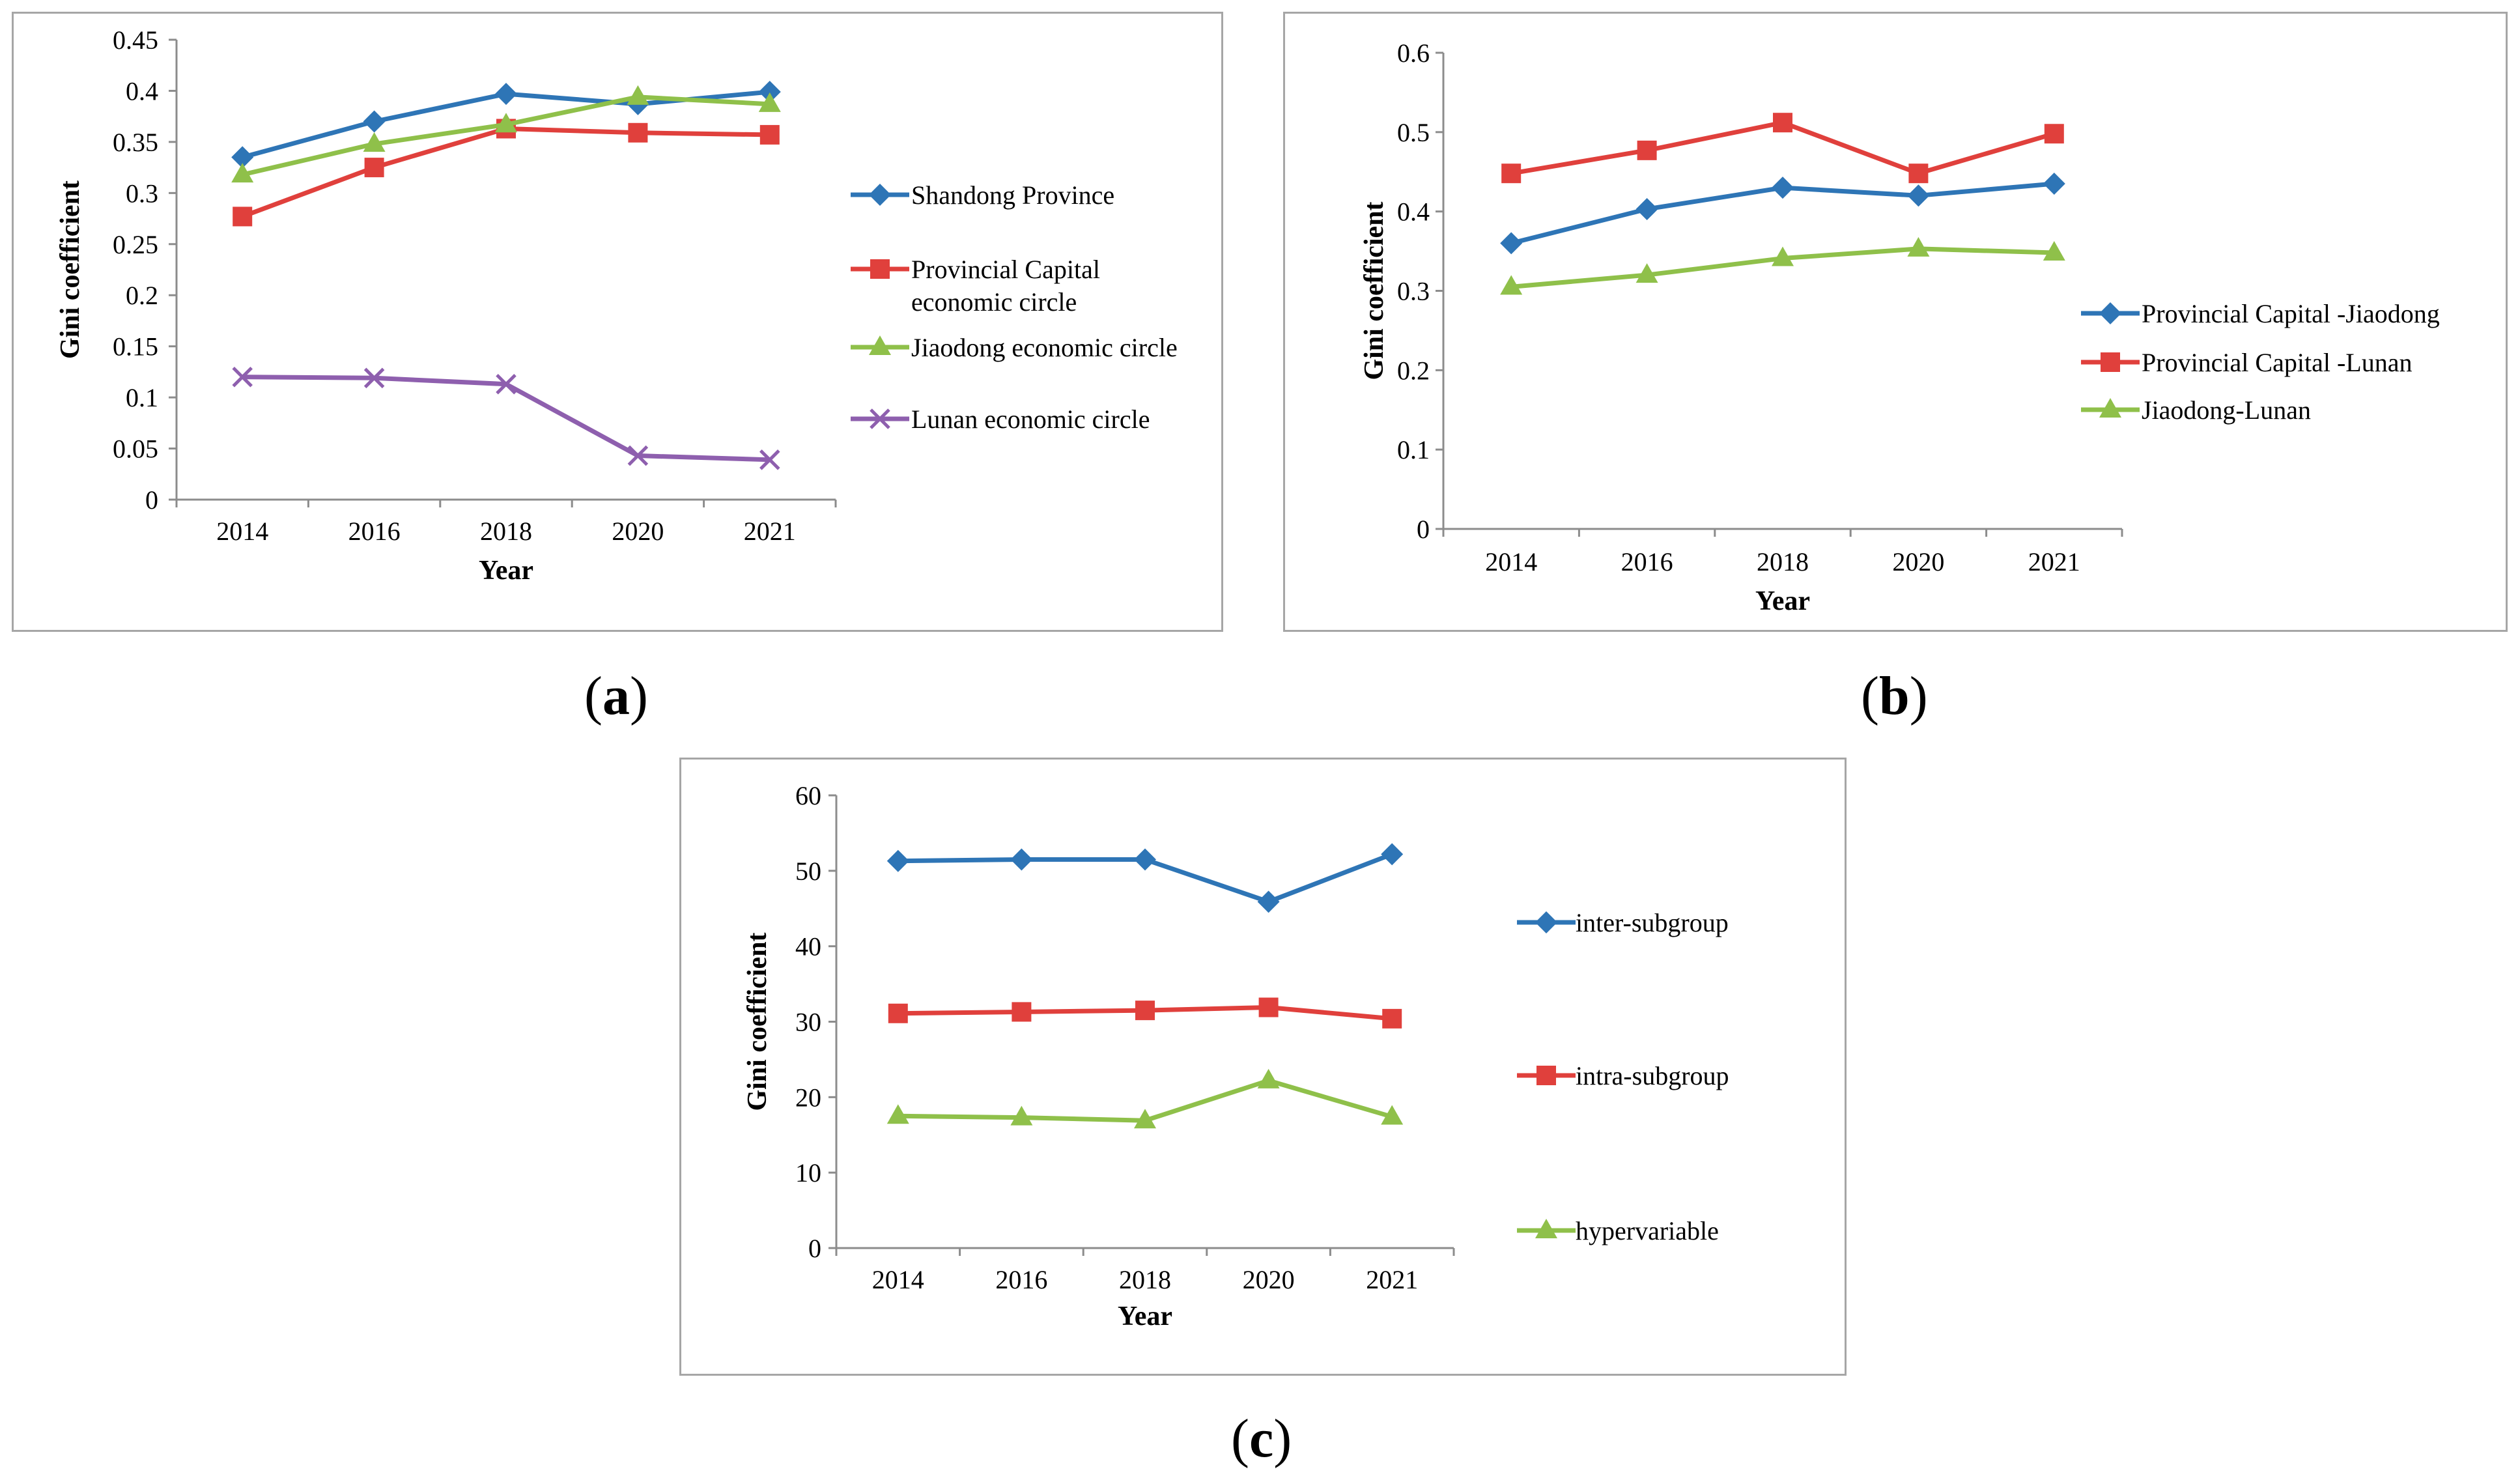 The height and width of the screenshot is (1478, 2520). Describe the element at coordinates (1145, 1316) in the screenshot. I see `chart-c-x-axis-title: Year` at that location.